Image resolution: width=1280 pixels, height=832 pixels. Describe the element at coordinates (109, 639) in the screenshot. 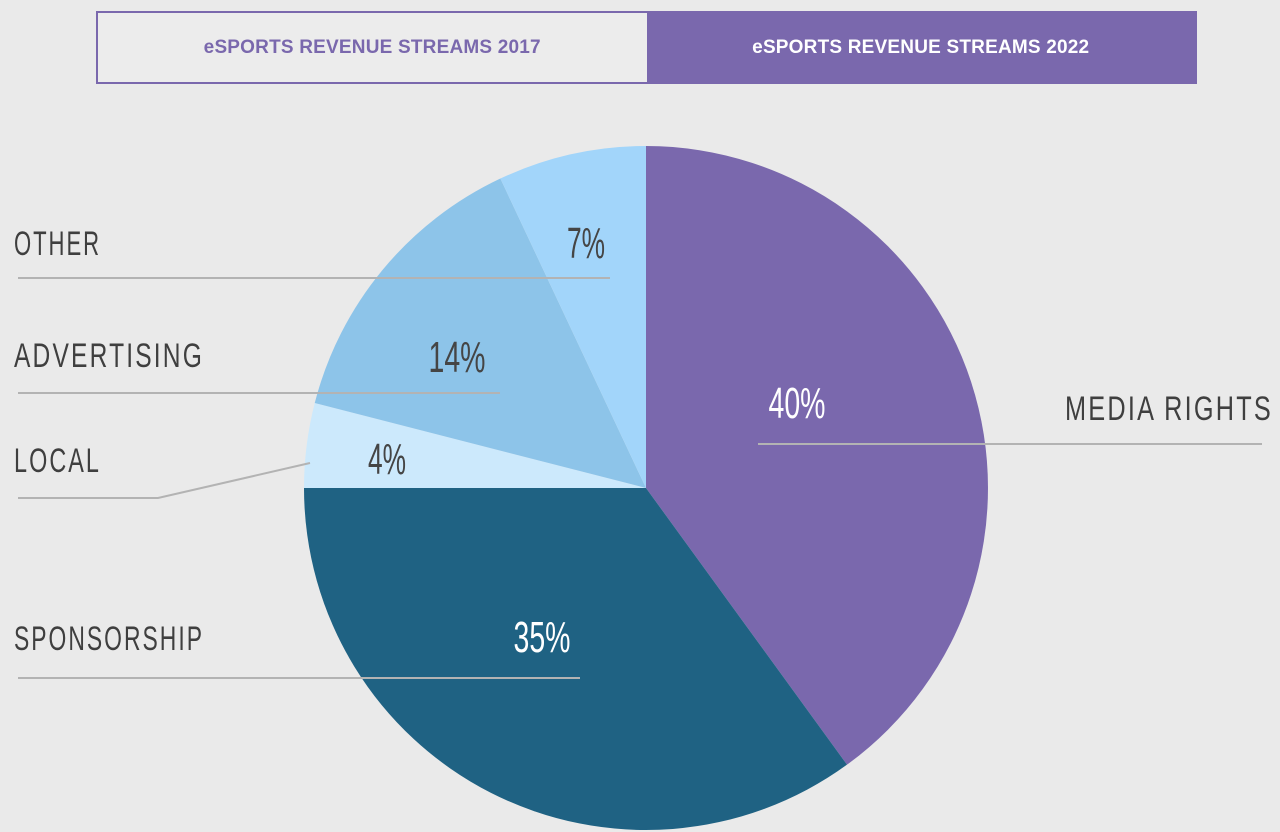

I see `category-label-sponsorship: SPONSORSHIP` at that location.